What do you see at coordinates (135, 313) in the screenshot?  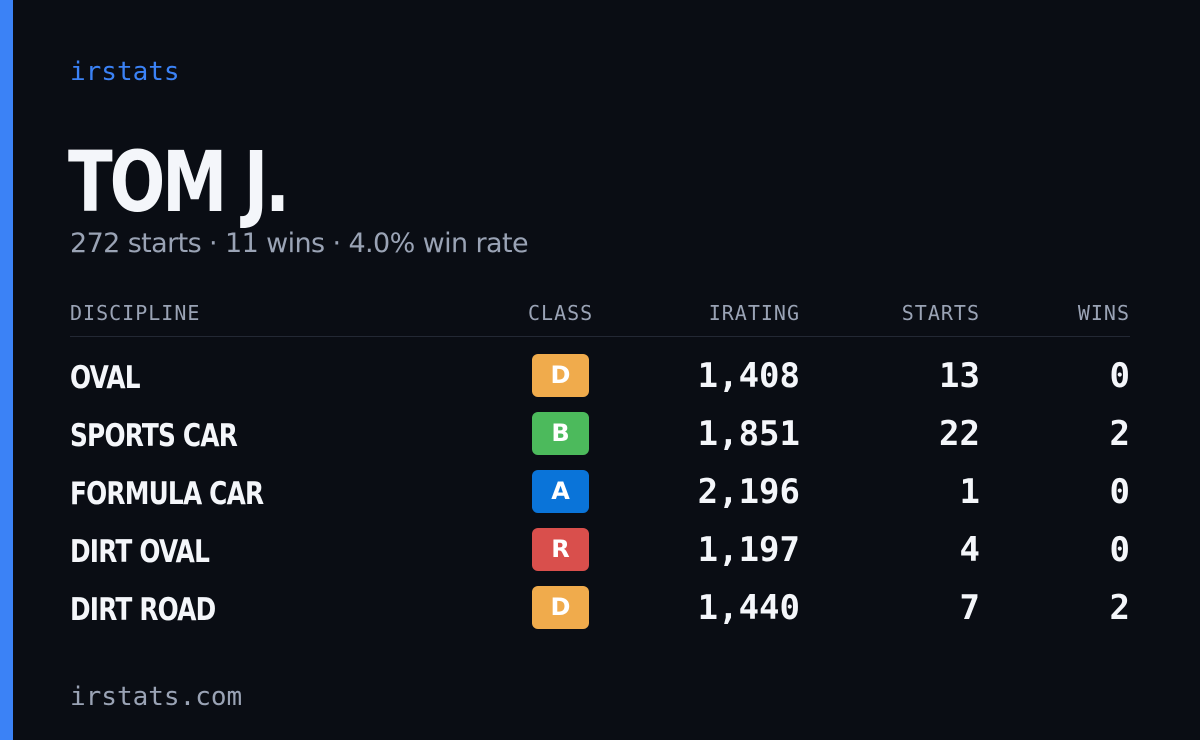 I see `header-discipline: DISCIPLINE` at bounding box center [135, 313].